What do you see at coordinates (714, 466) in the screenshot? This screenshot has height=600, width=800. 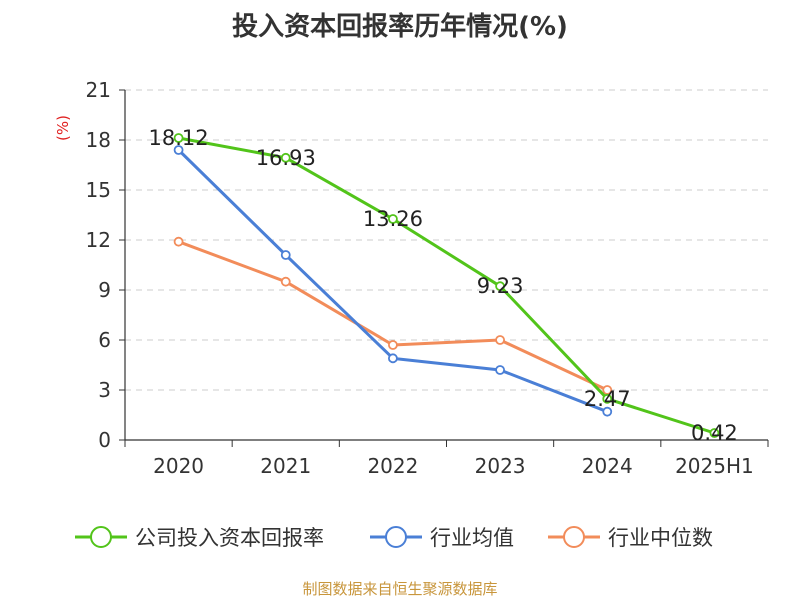 I see `x-tick-label: 2025H1` at bounding box center [714, 466].